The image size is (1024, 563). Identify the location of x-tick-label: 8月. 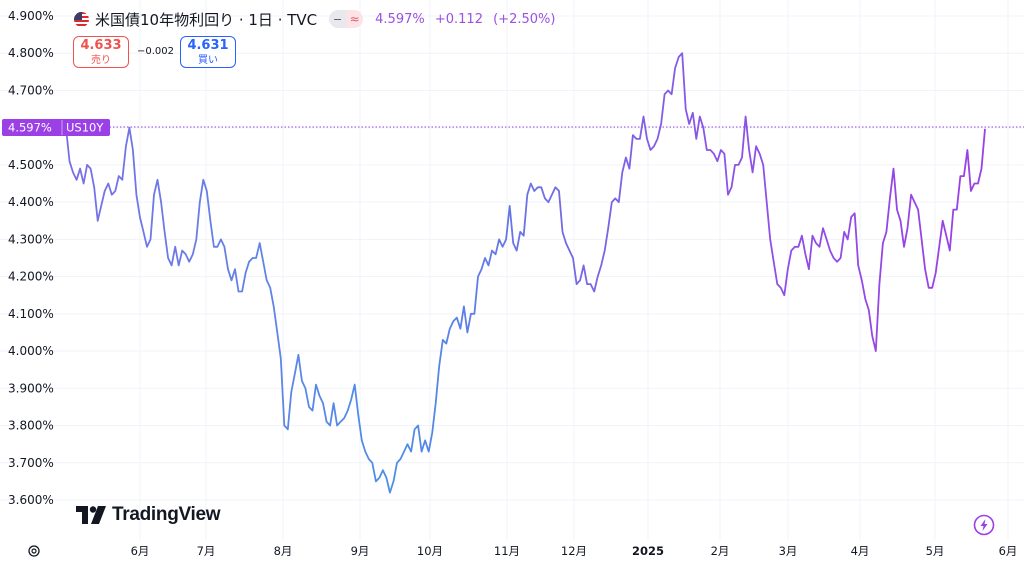
(283, 551).